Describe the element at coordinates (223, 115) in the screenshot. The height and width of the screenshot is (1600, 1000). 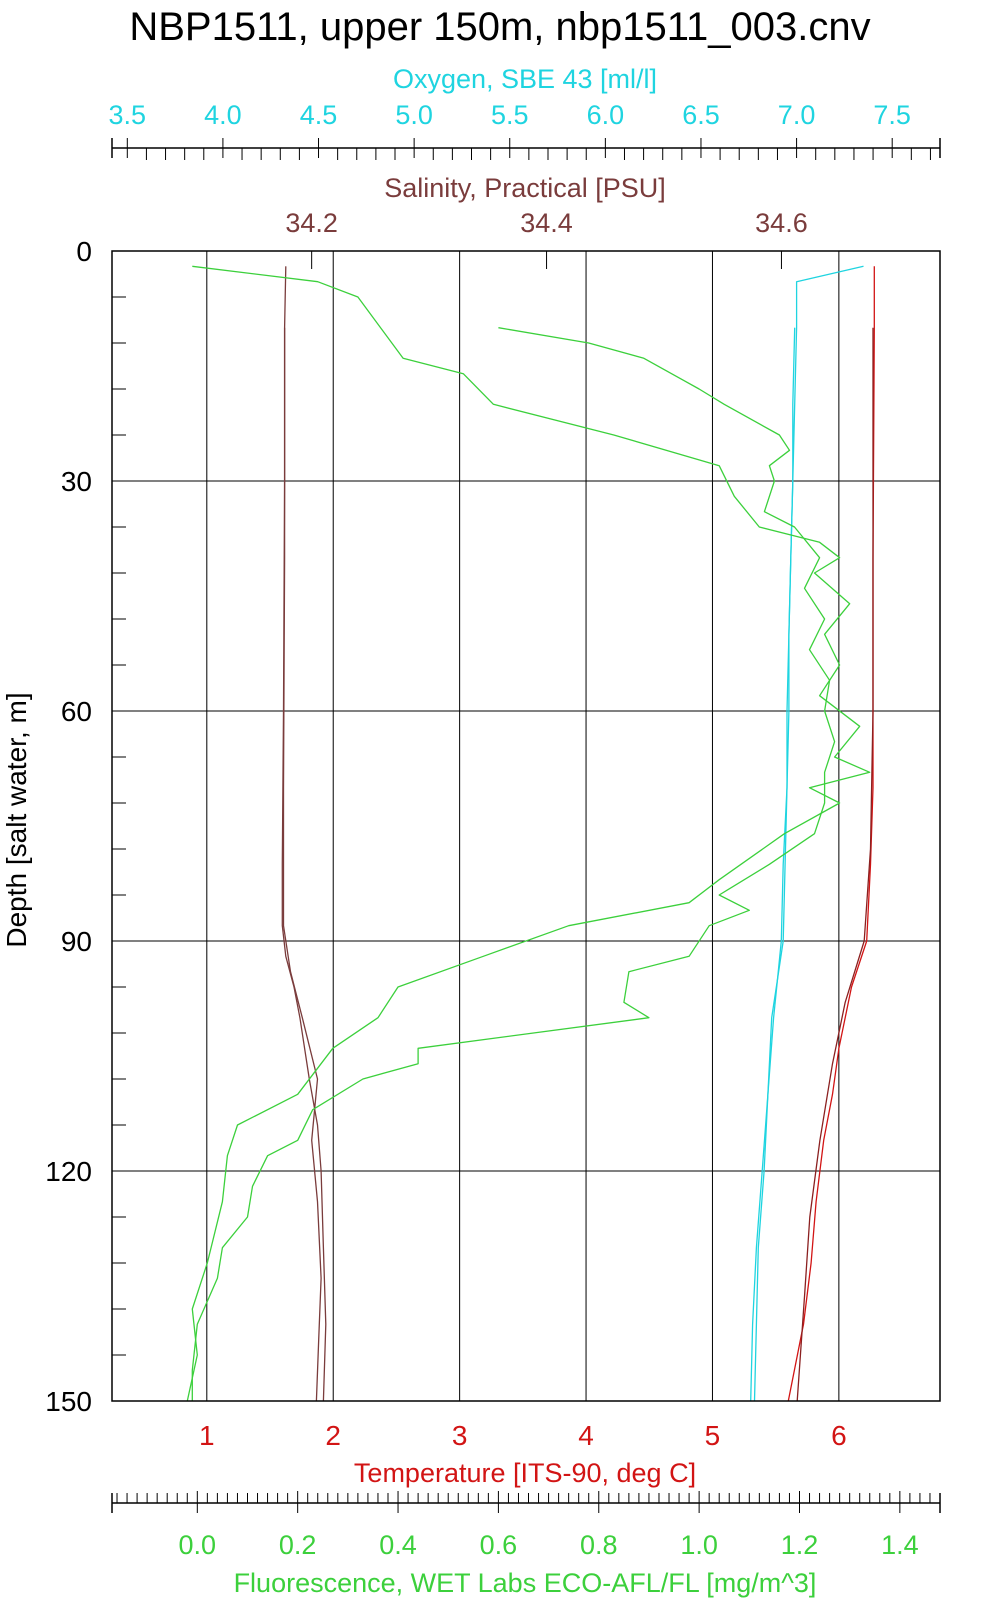
I see `oxygen-tick-label: 4.0` at that location.